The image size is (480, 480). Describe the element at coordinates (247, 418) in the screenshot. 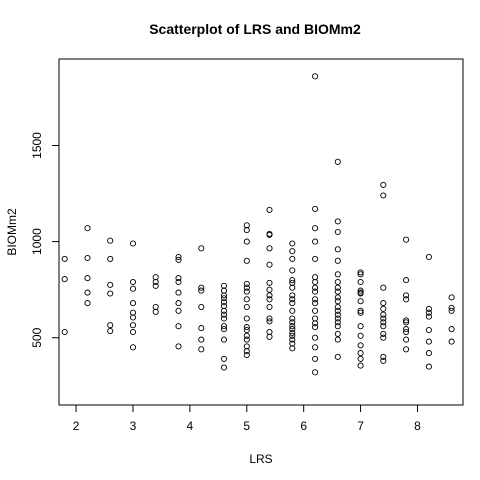

I see `x-axis: 2 3 4 5 6 7 8` at that location.